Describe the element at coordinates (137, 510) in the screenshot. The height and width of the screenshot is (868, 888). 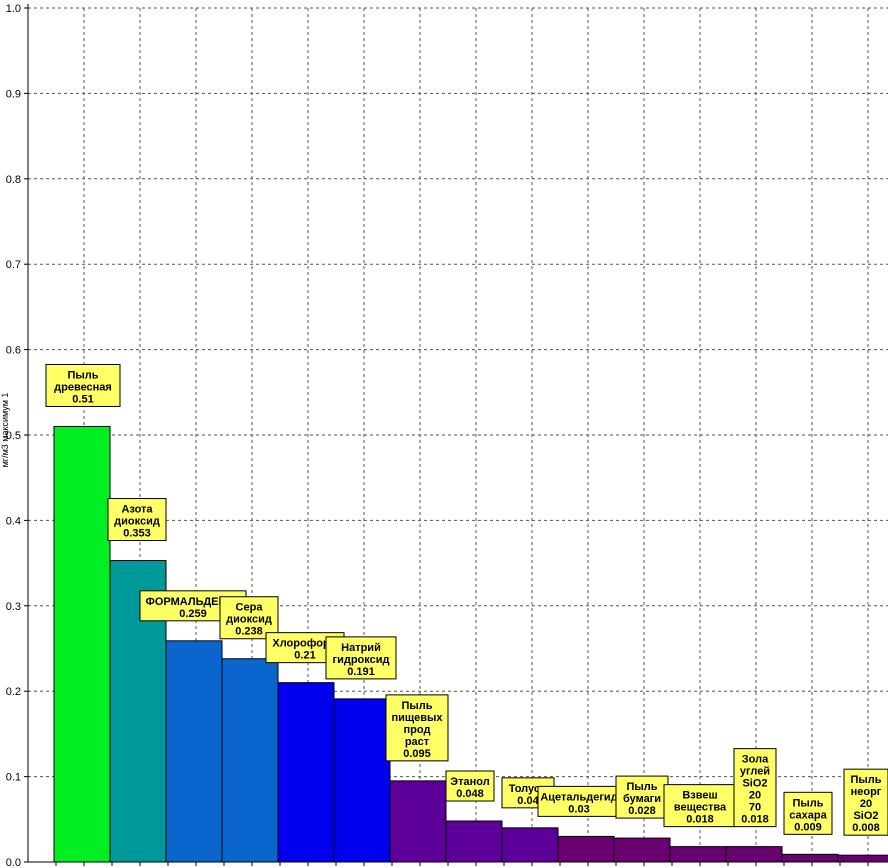
I see `data-label-text: Азота` at that location.